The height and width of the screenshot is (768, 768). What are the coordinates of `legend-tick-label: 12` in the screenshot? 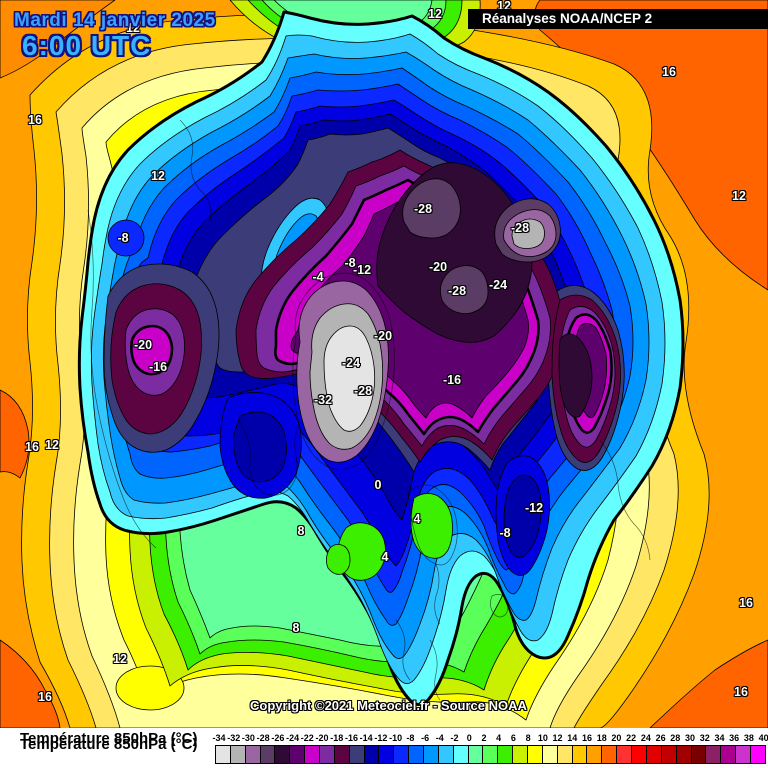 It's located at (557, 738).